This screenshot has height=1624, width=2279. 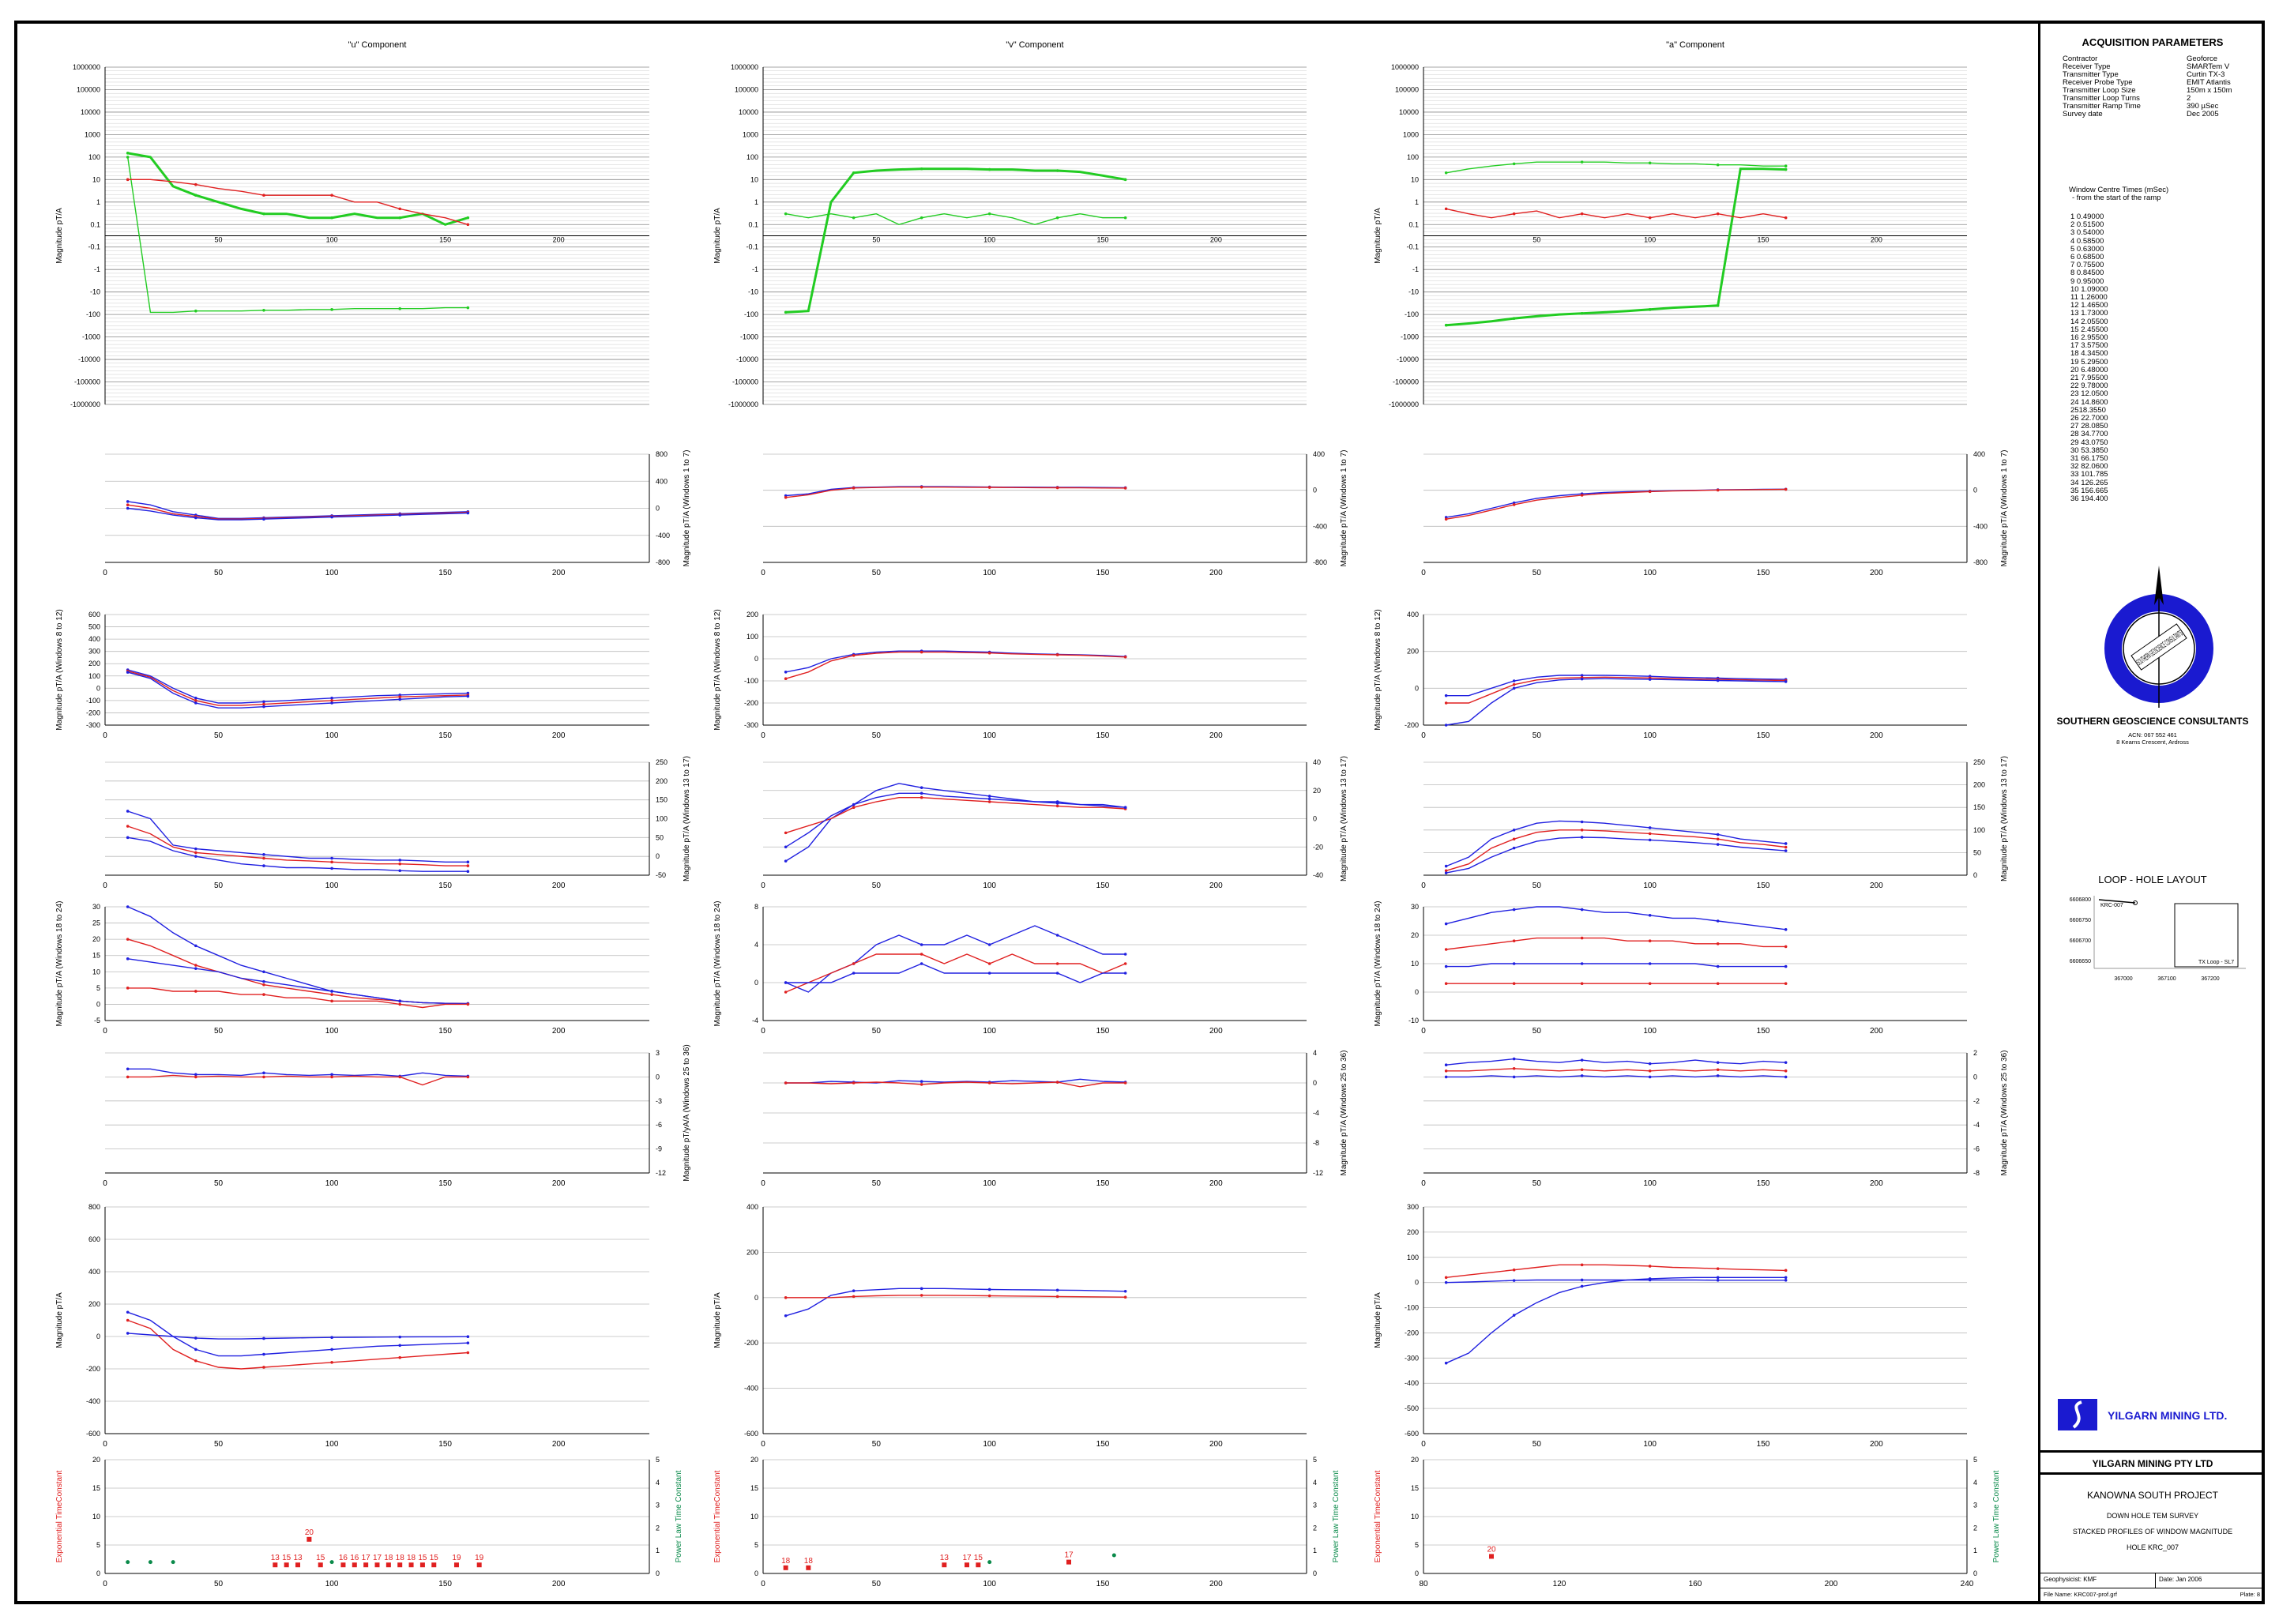 What do you see at coordinates (752, 614) in the screenshot?
I see `ytick-label: 200` at bounding box center [752, 614].